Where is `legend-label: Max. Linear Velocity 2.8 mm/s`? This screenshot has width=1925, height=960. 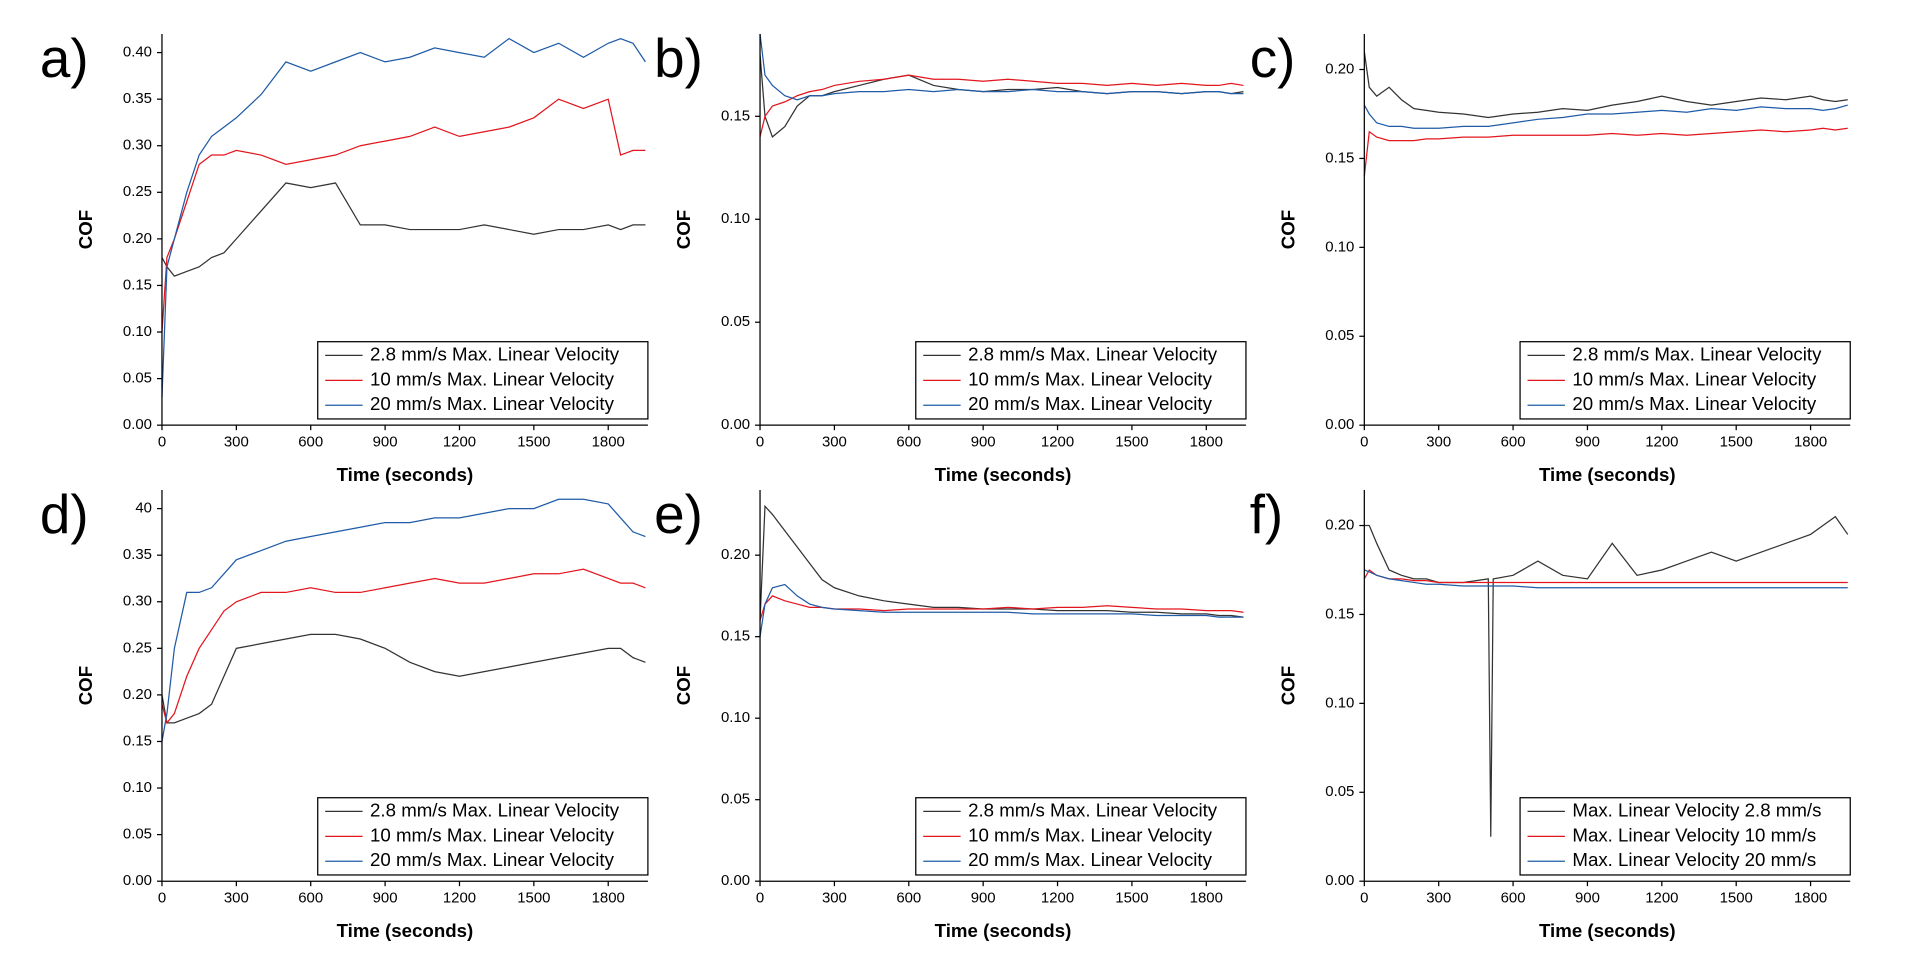 legend-label: Max. Linear Velocity 2.8 mm/s is located at coordinates (1696, 809).